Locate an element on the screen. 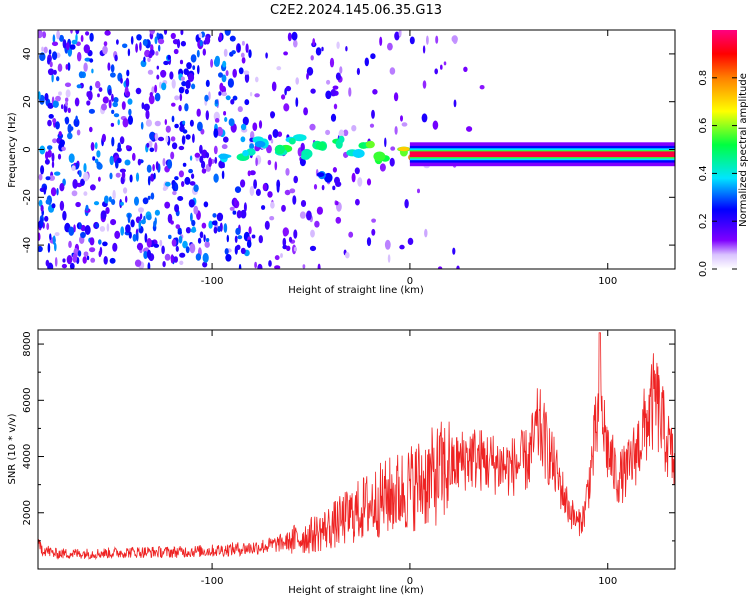  spectrogram-ytick-label: 40 is located at coordinates (27, 54).